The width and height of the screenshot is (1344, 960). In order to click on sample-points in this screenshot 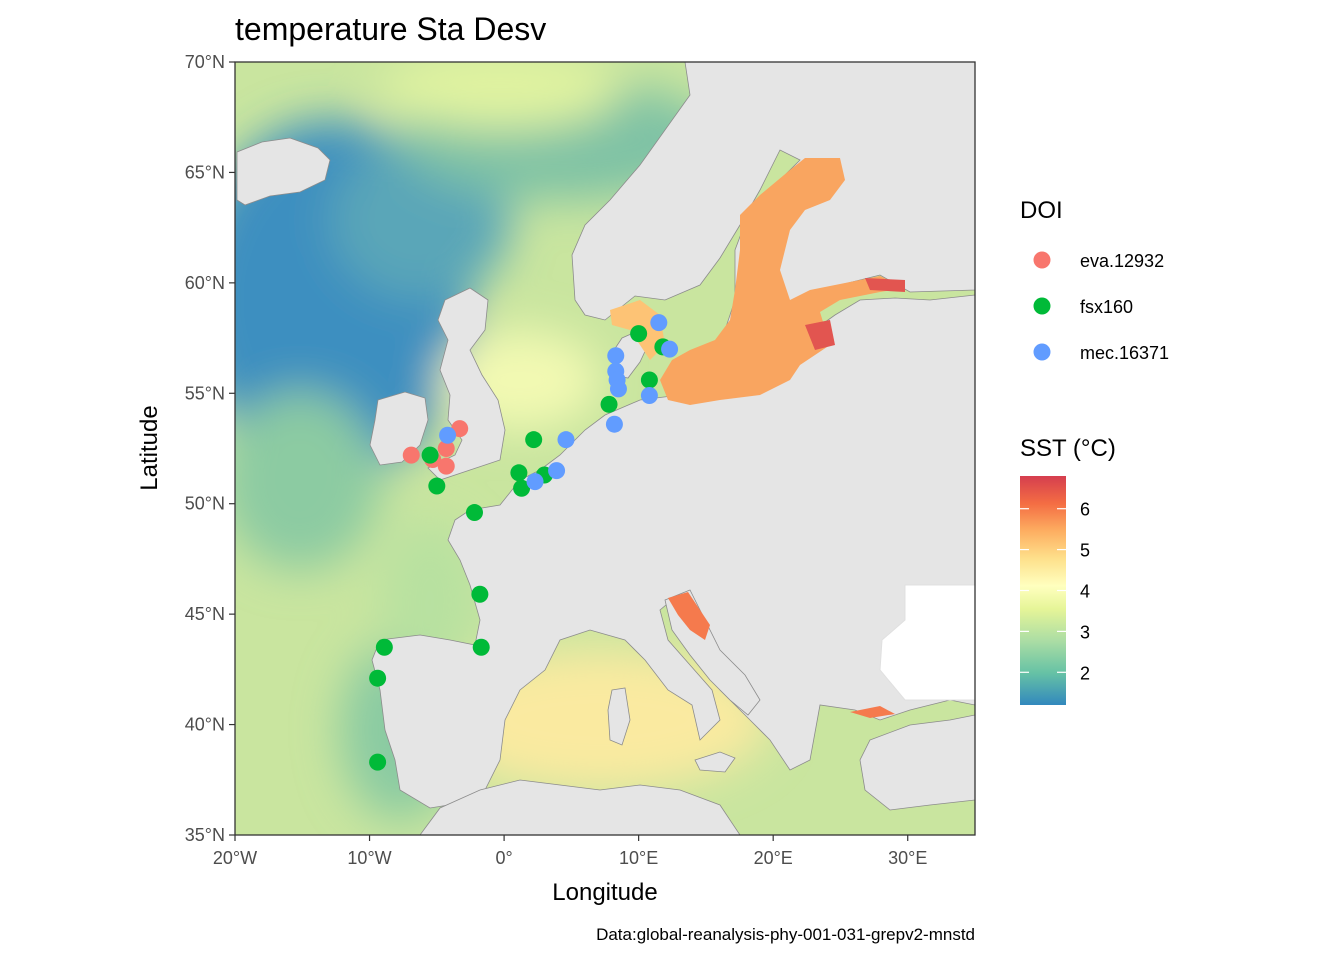, I will do `click(524, 542)`.